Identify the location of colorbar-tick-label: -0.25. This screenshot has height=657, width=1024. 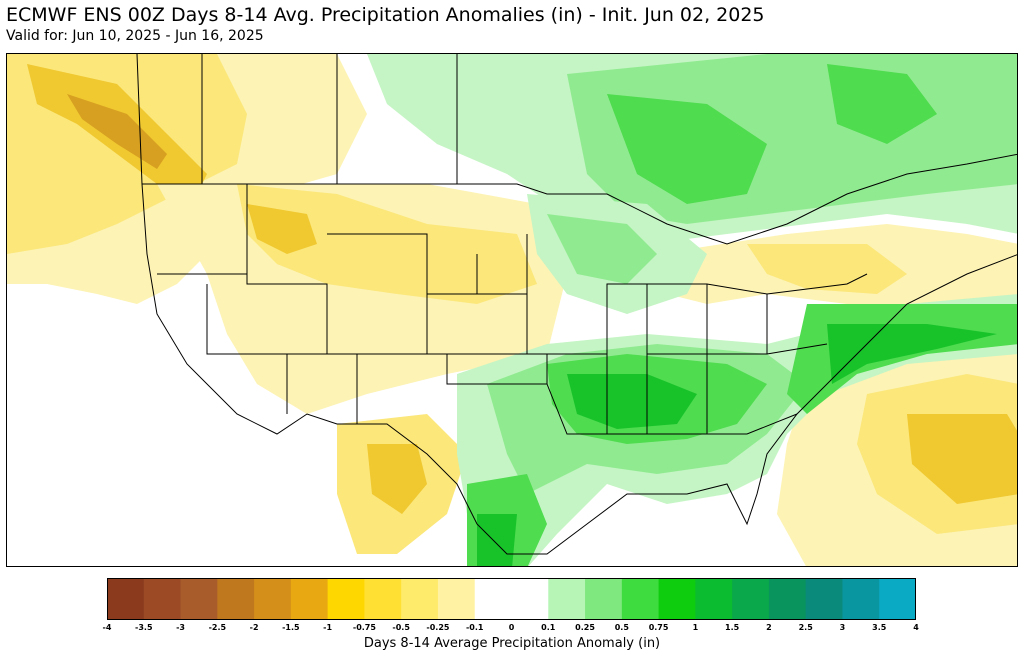
(438, 627).